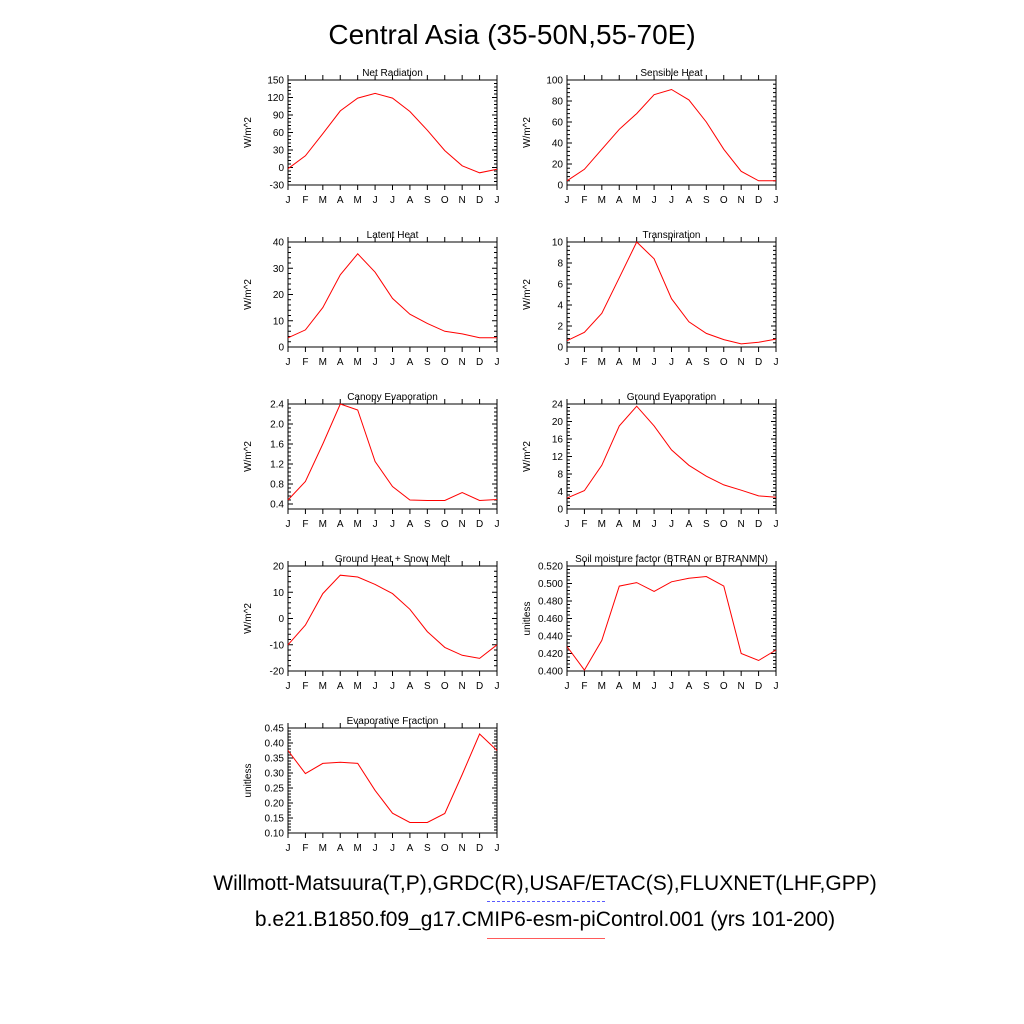 The width and height of the screenshot is (1024, 1024). Describe the element at coordinates (672, 235) in the screenshot. I see `panel-title: Transpiration` at that location.